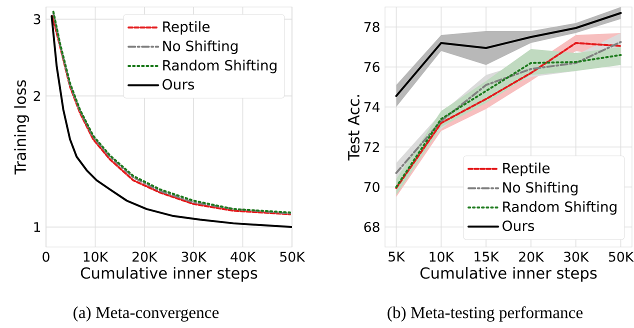 The height and width of the screenshot is (328, 634). Describe the element at coordinates (487, 257) in the screenshot. I see `x-tick-label: 15K` at that location.